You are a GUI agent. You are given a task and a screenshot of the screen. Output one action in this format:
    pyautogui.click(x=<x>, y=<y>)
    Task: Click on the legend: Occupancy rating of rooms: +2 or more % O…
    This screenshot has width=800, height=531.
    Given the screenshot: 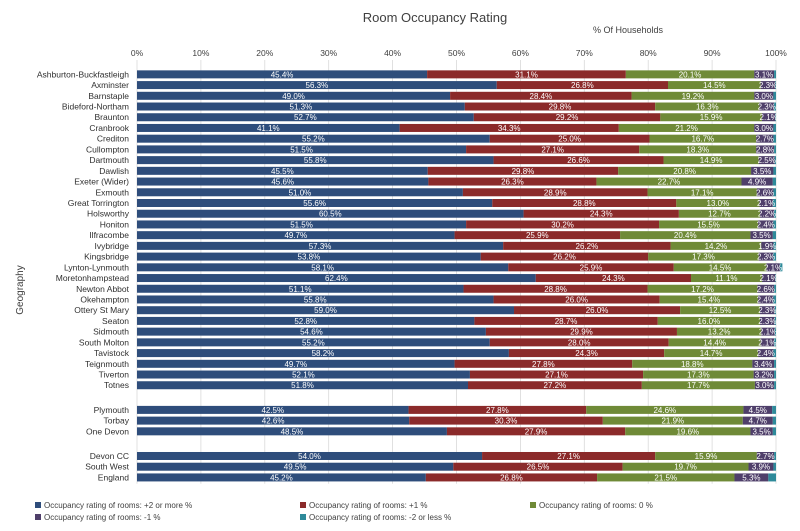 What is the action you would take?
    pyautogui.click(x=344, y=511)
    